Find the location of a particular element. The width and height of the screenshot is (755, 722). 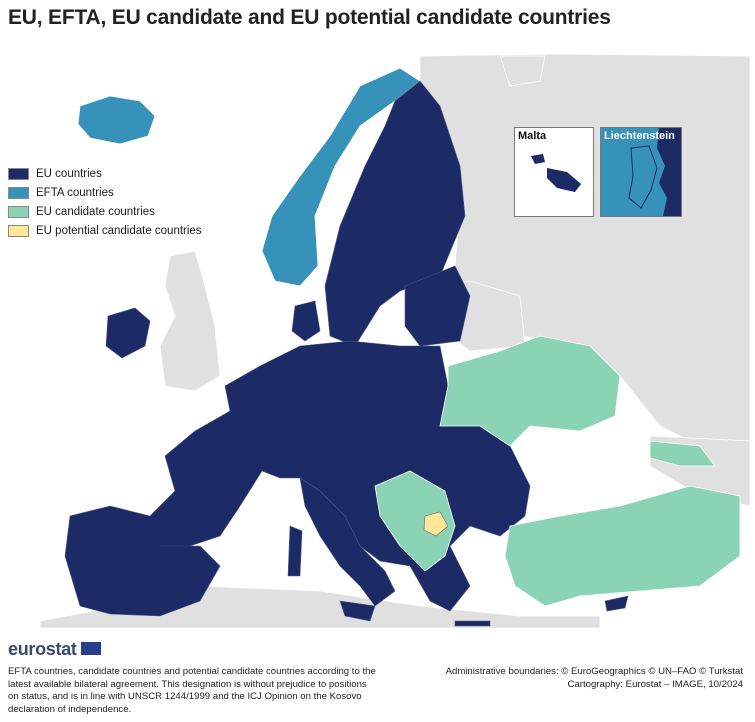

malta-inset: Malta is located at coordinates (554, 172).